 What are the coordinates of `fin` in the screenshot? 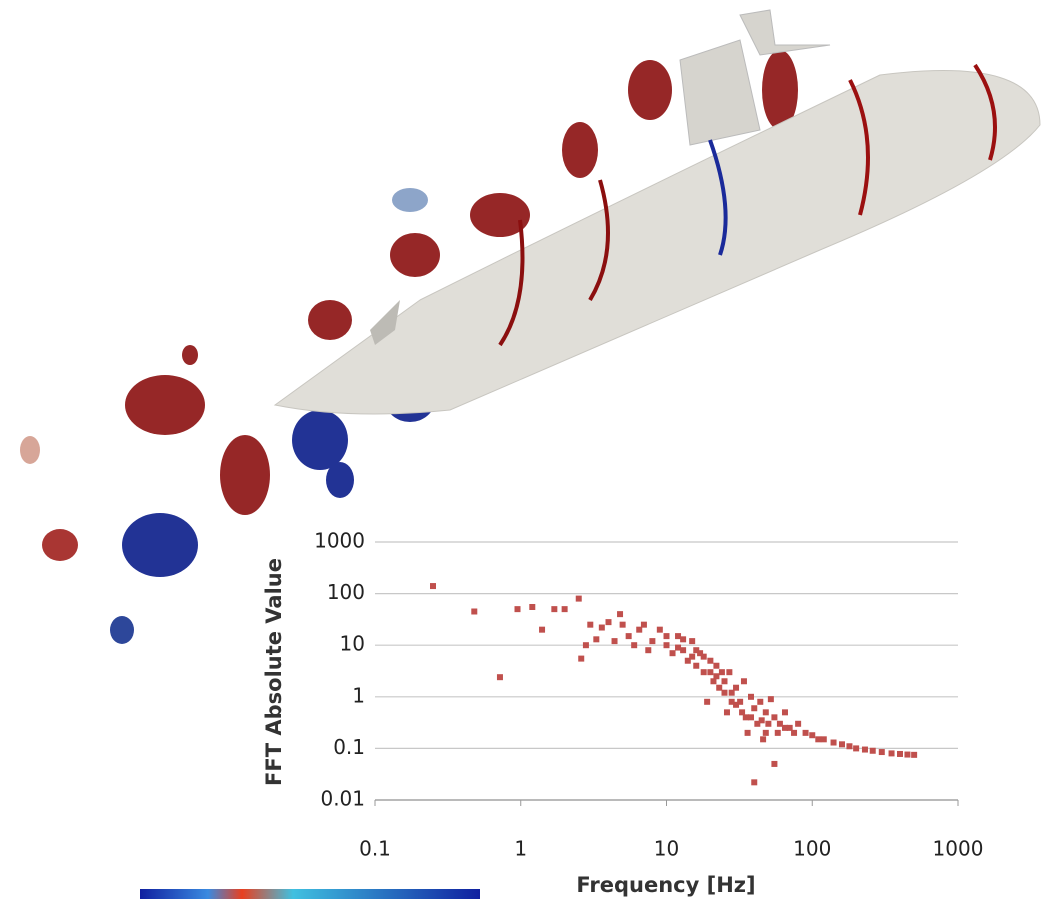 It's located at (385, 322).